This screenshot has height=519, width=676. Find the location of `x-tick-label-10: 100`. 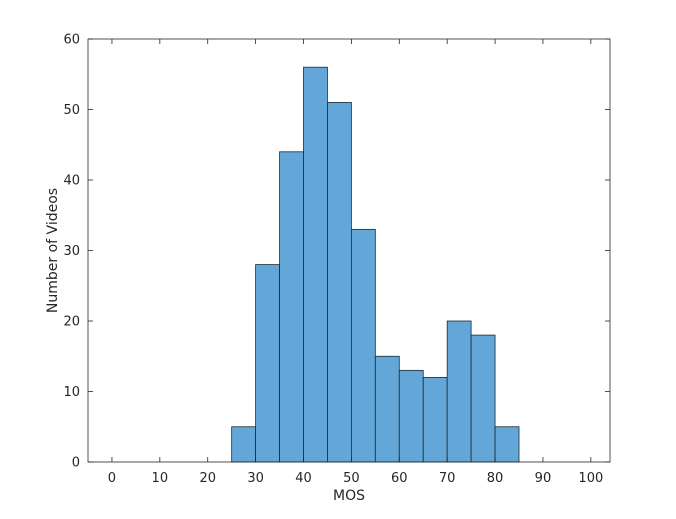

x-tick-label-10: 100 is located at coordinates (590, 478).